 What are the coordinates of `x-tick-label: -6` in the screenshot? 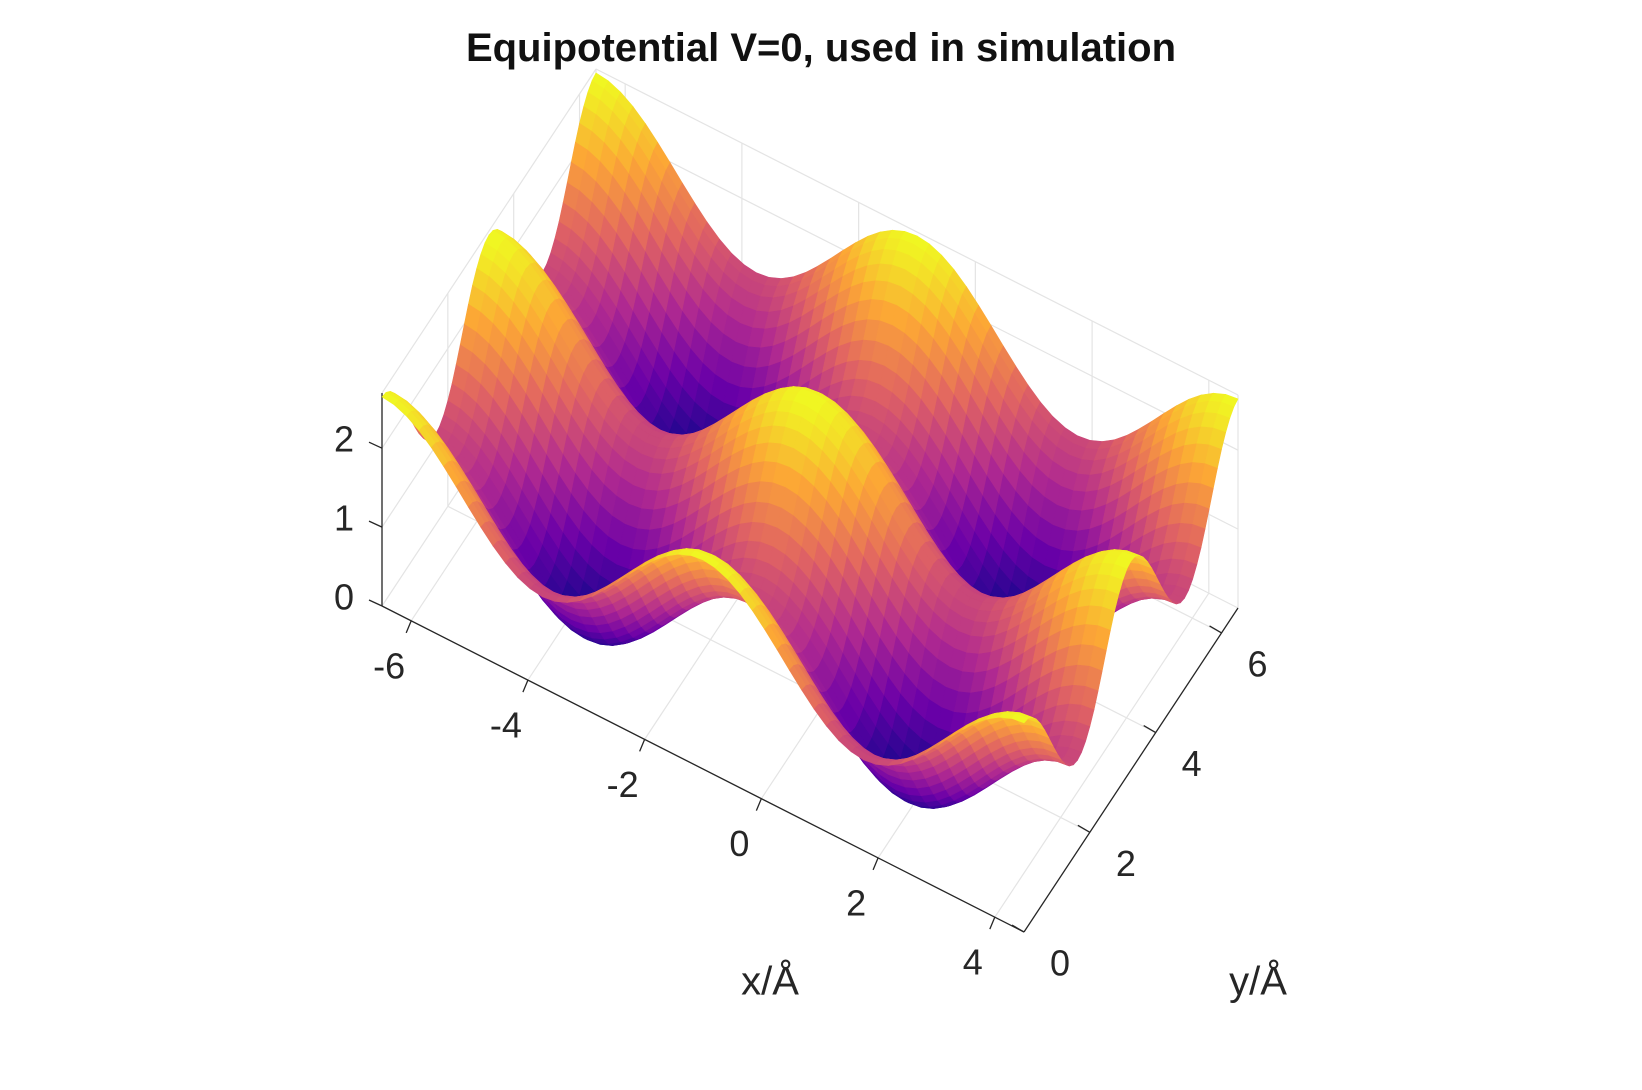 It's located at (389, 665).